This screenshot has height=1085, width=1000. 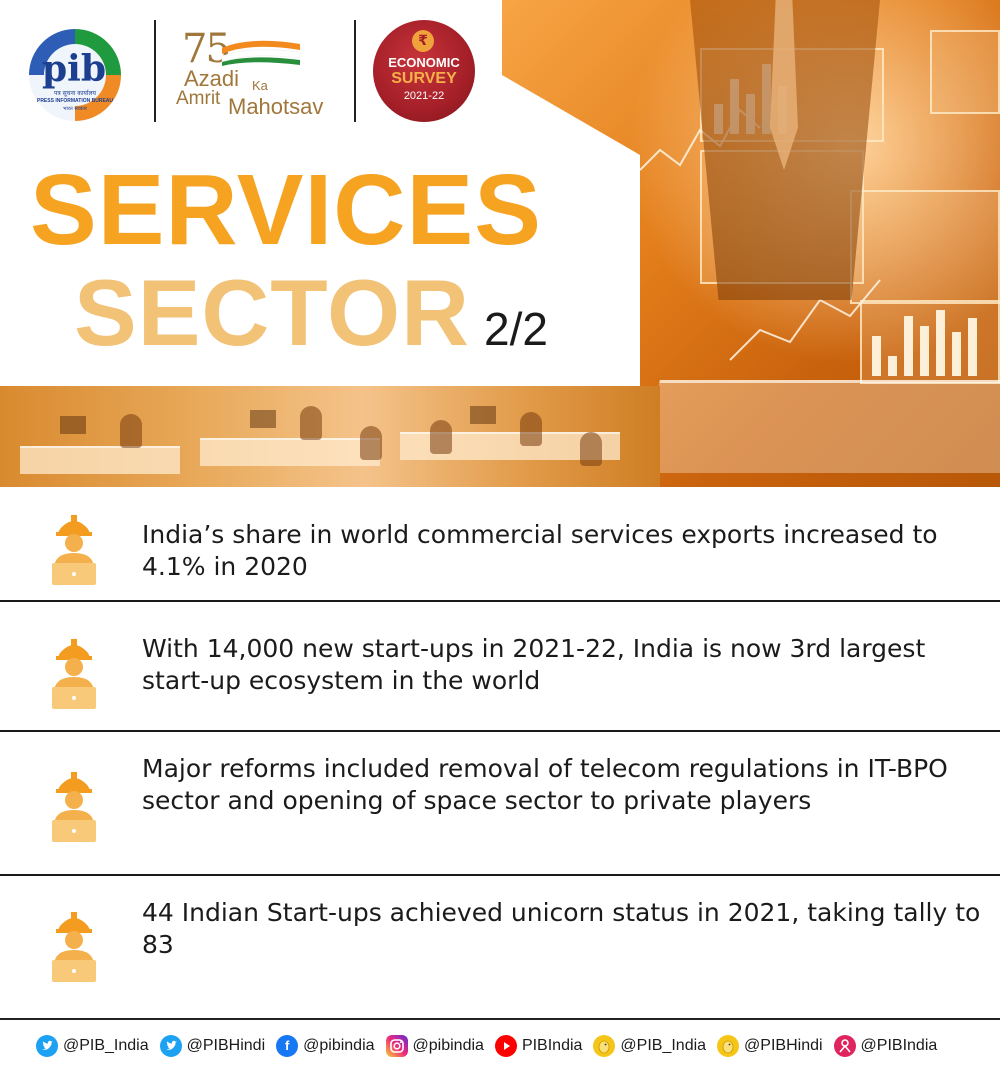 I want to click on facebook-icon: f, so click(x=287, y=1046).